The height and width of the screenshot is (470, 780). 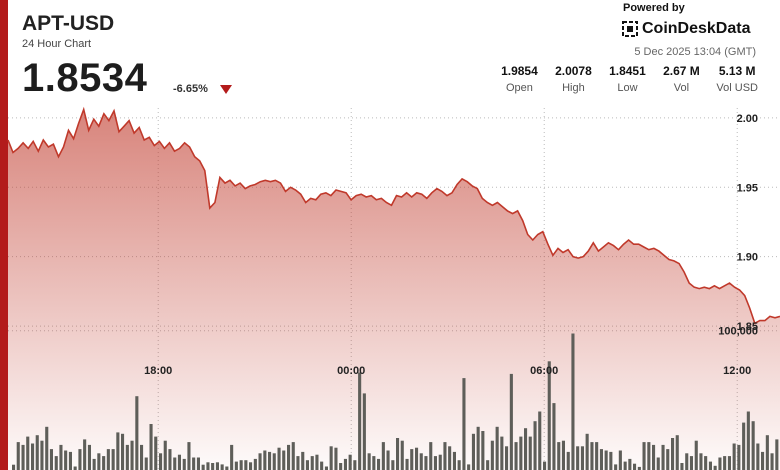 What do you see at coordinates (573, 79) in the screenshot?
I see `stat-high: 2.0078 High` at bounding box center [573, 79].